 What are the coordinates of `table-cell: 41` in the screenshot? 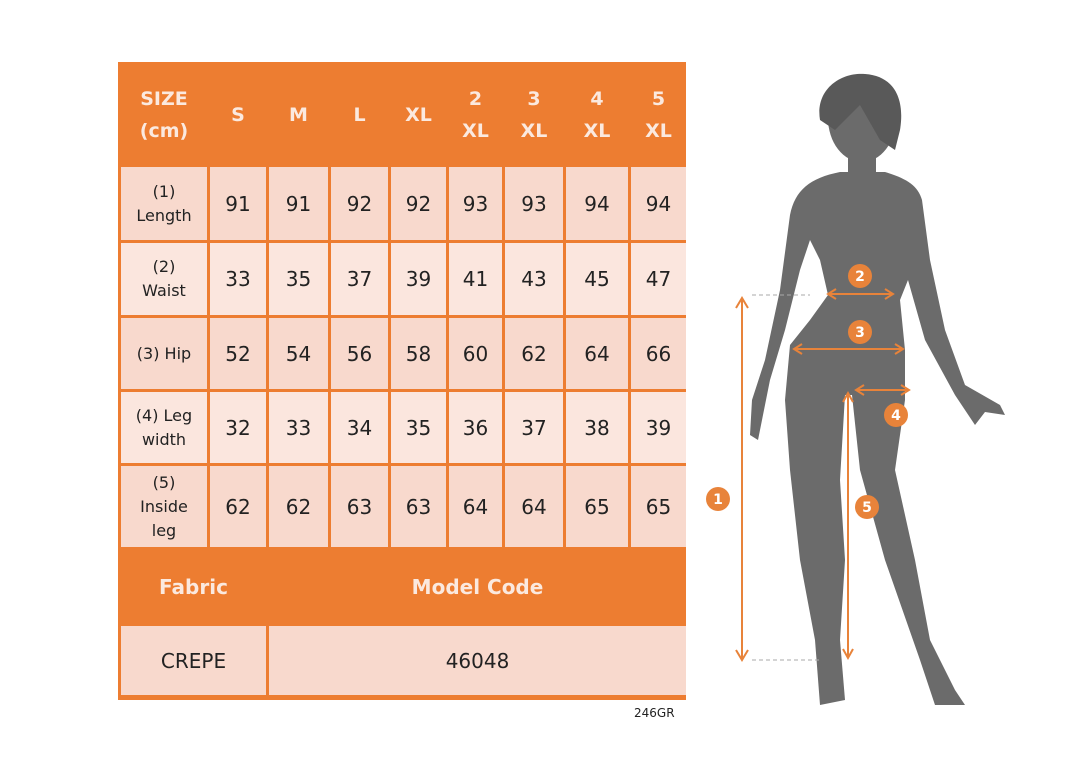 It's located at (475, 279).